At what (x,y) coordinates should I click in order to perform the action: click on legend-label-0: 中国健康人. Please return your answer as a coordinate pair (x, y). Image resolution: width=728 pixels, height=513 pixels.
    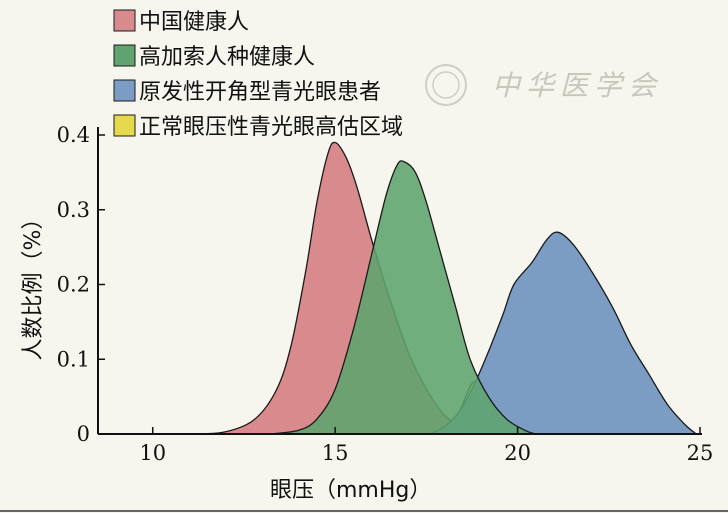
    Looking at the image, I should click on (194, 22).